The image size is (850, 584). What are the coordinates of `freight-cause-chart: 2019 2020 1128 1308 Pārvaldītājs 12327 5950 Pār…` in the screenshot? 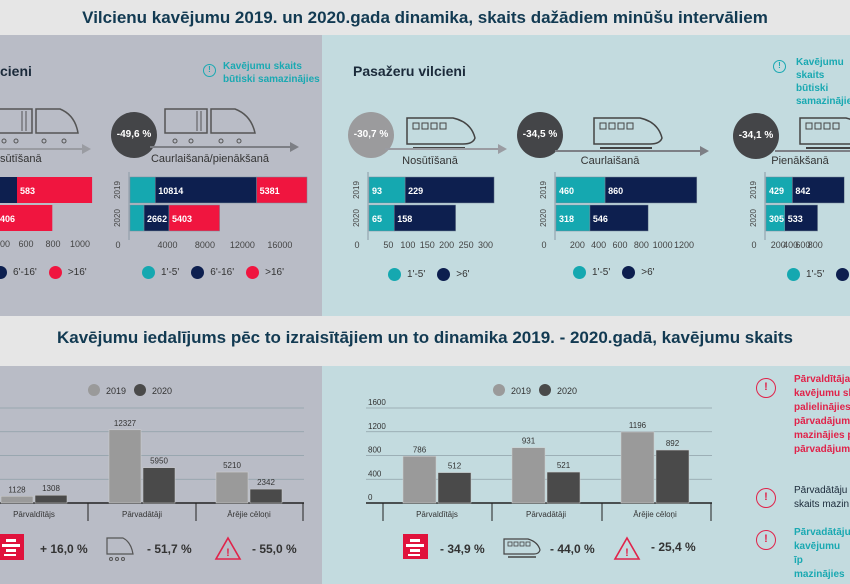 It's located at (152, 452).